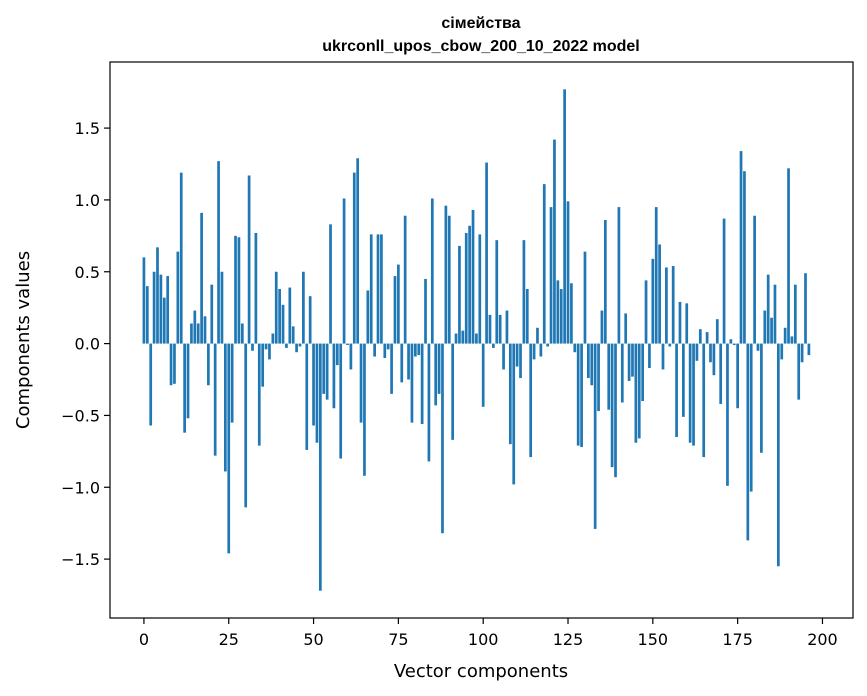 Image resolution: width=867 pixels, height=696 pixels. What do you see at coordinates (481, 671) in the screenshot?
I see `x-axis-label: Vector components` at bounding box center [481, 671].